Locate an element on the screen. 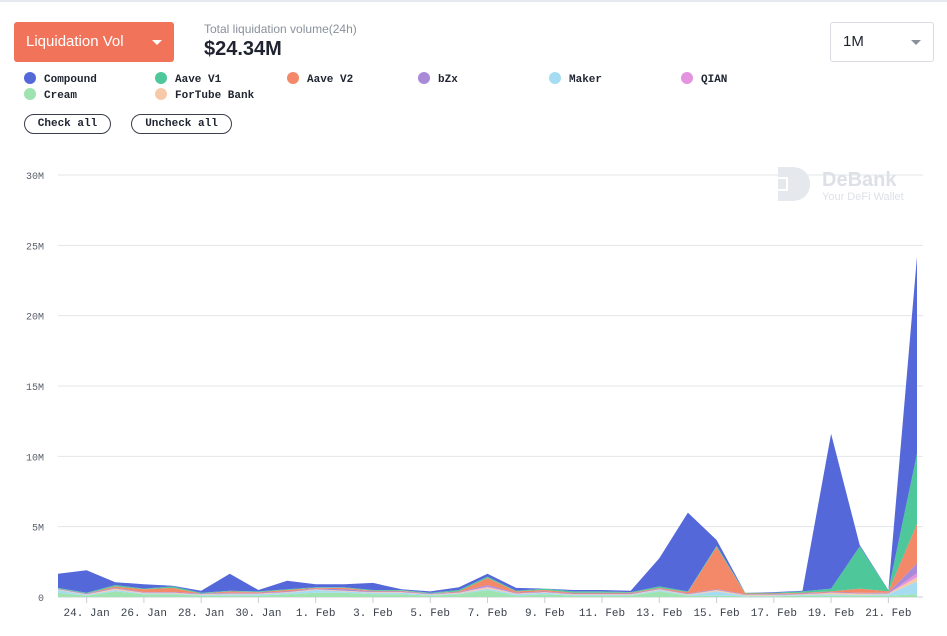 This screenshot has height=636, width=947. legend-item-aave-v2: Aave V2 is located at coordinates (320, 80).